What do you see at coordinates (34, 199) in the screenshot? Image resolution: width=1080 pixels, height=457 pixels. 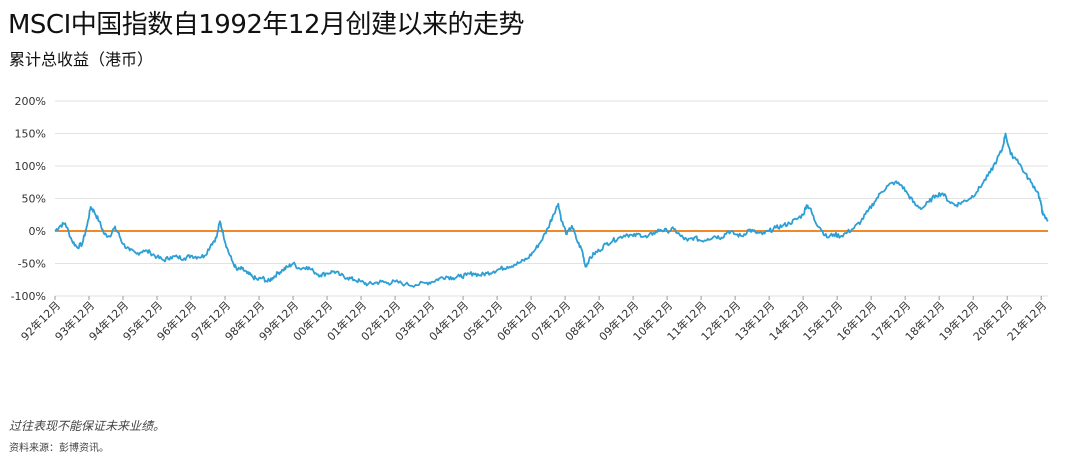 I see `y-tick-label: 50%` at bounding box center [34, 199].